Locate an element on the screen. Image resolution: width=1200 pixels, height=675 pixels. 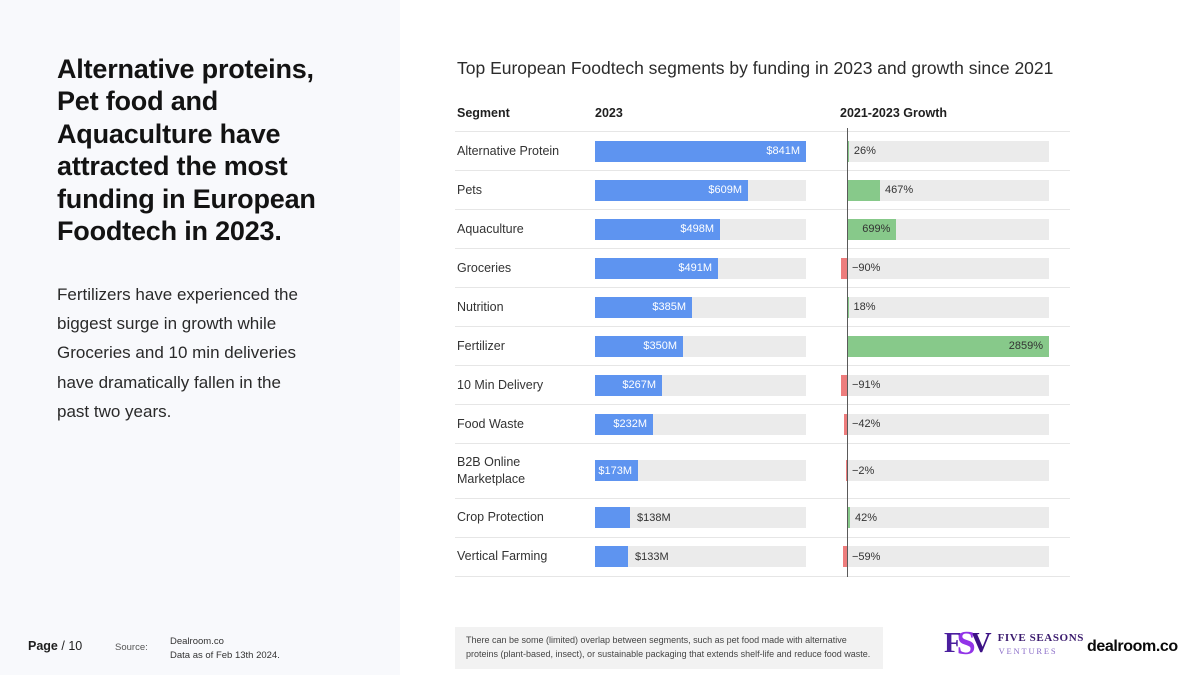
growth-value: 699% is located at coordinates (876, 229).